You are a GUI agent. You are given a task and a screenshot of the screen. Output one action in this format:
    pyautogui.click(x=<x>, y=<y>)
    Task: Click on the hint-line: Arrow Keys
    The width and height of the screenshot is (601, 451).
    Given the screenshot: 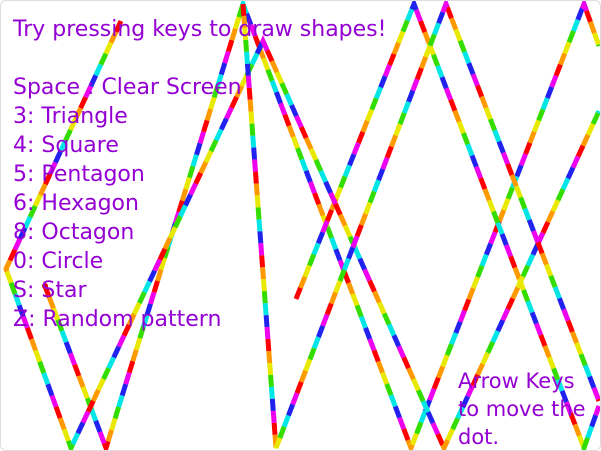 What is the action you would take?
    pyautogui.click(x=516, y=381)
    